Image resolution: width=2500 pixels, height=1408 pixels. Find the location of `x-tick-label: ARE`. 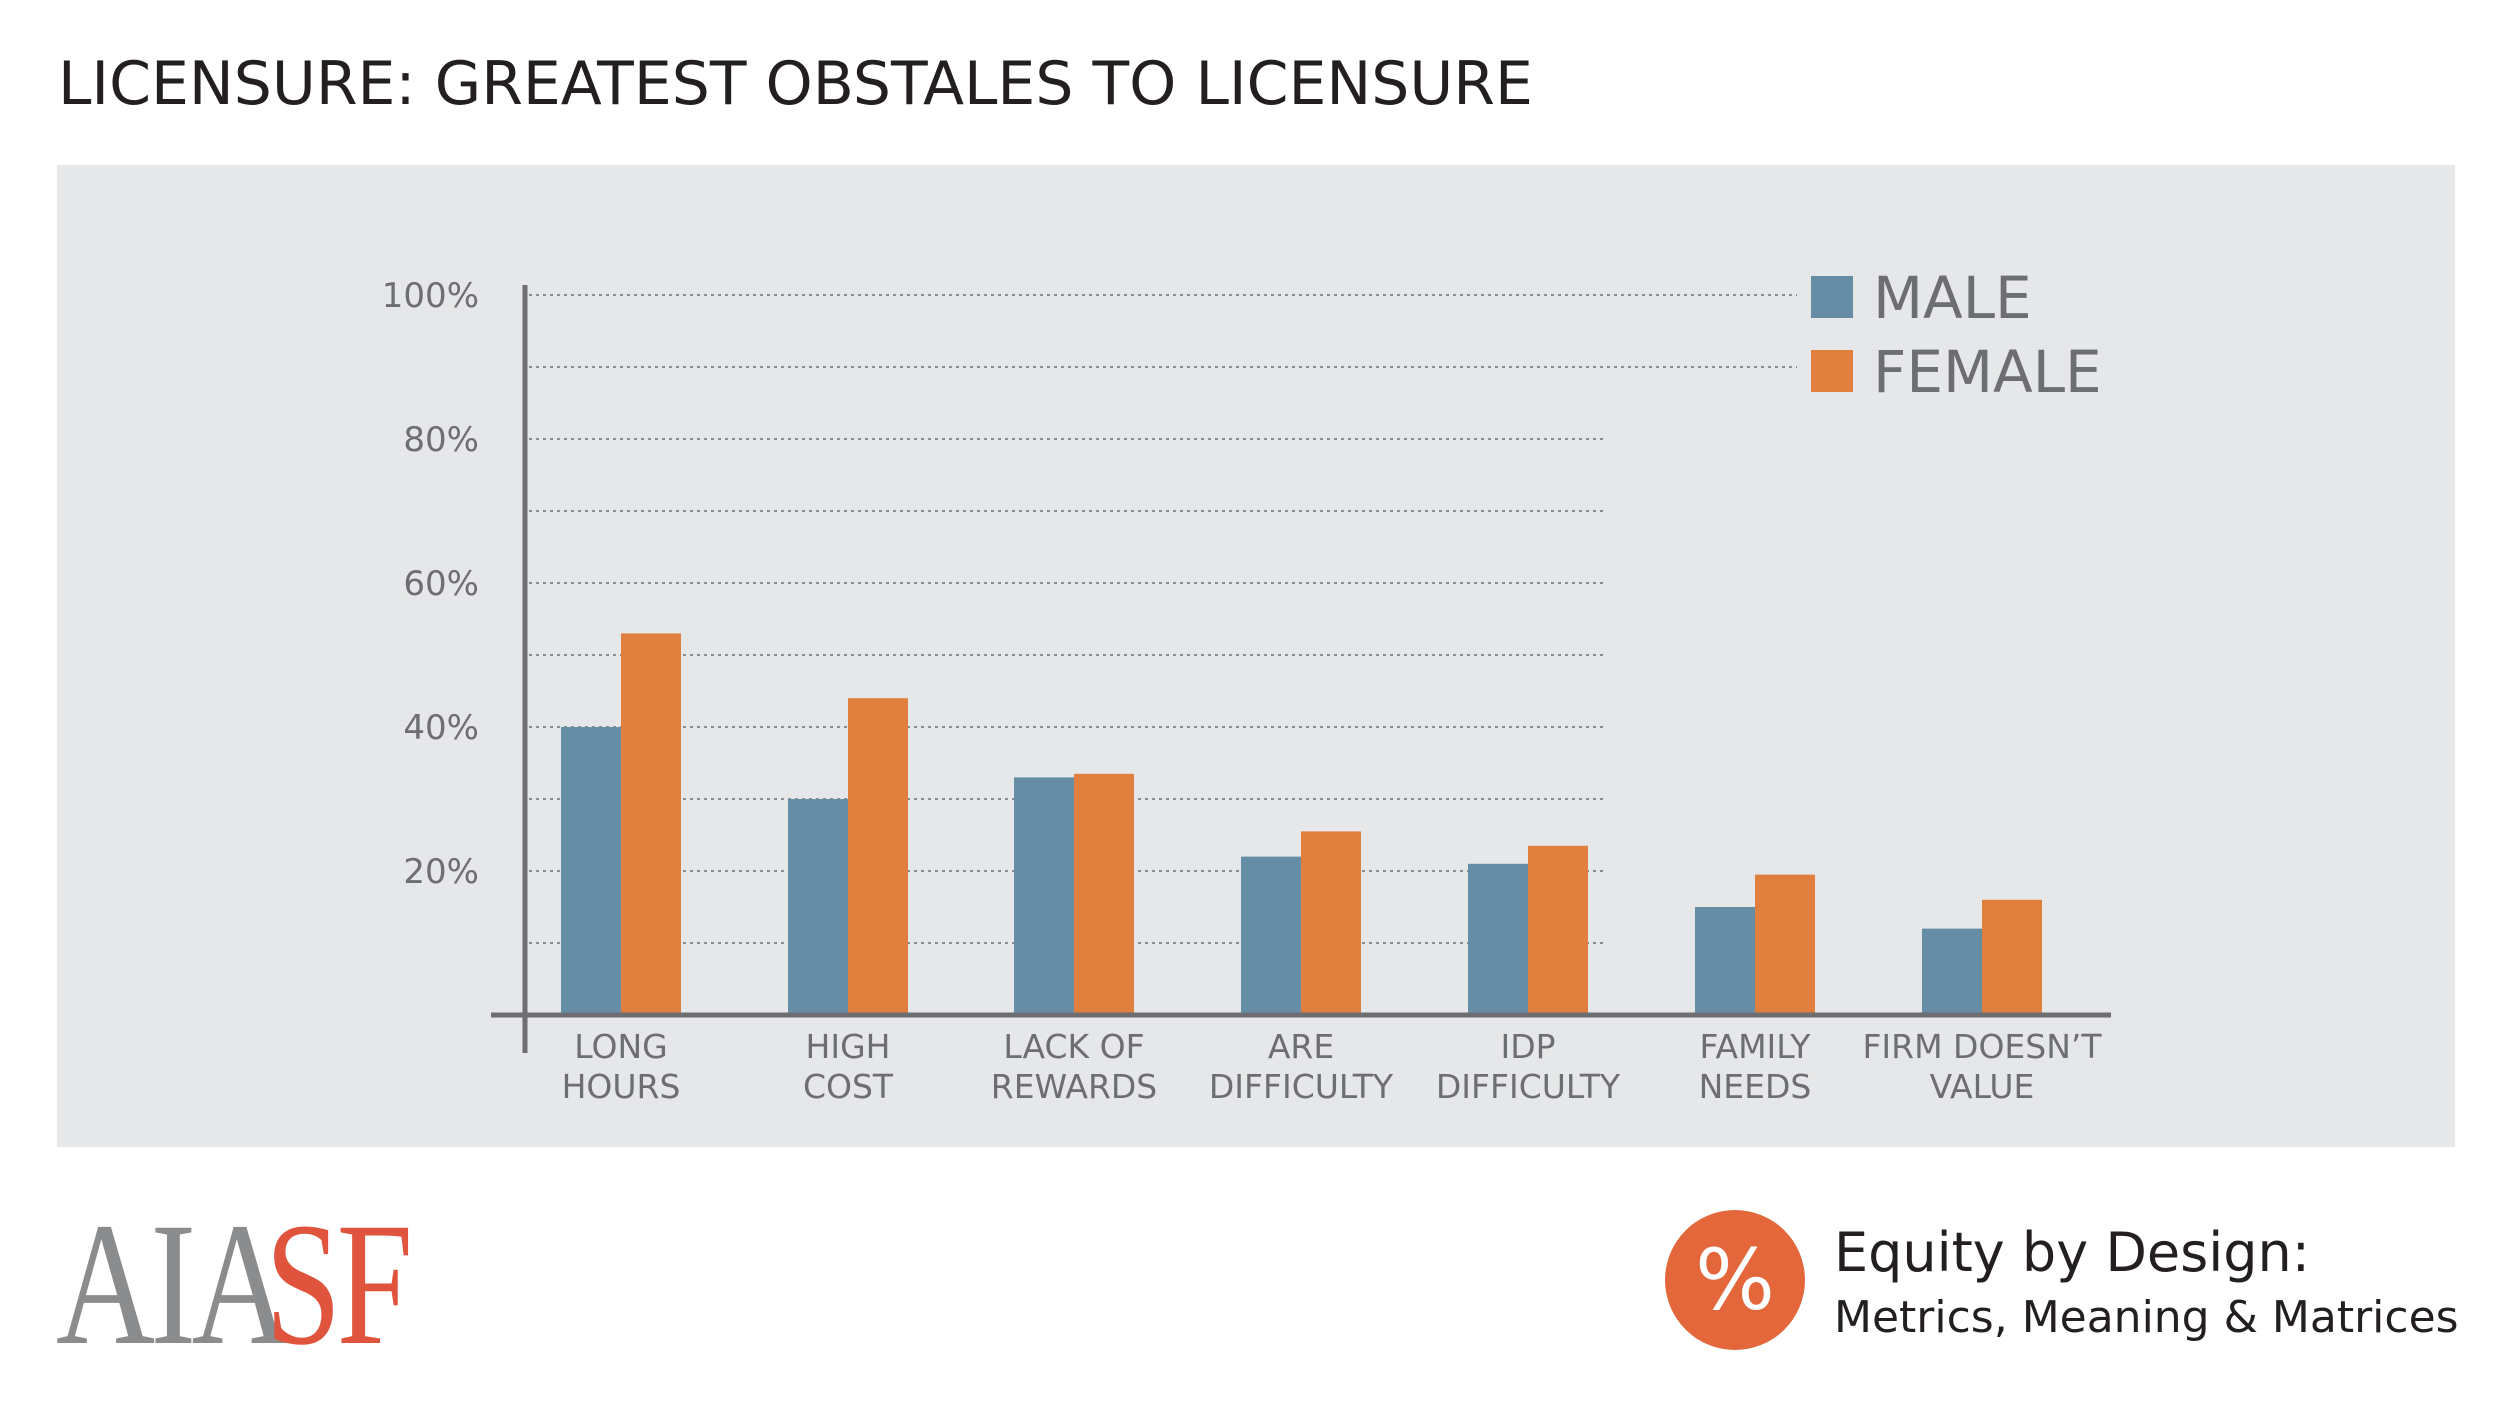

x-tick-label: ARE is located at coordinates (1301, 1046).